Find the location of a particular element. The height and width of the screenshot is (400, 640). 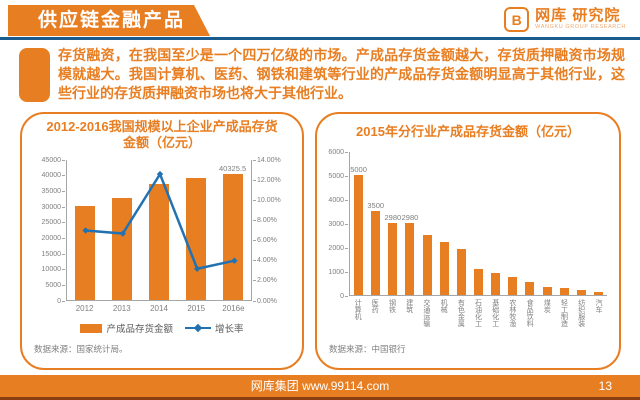

chart1-x-axis: 2012 2013 2014 2015 2016e is located at coordinates (160, 308).